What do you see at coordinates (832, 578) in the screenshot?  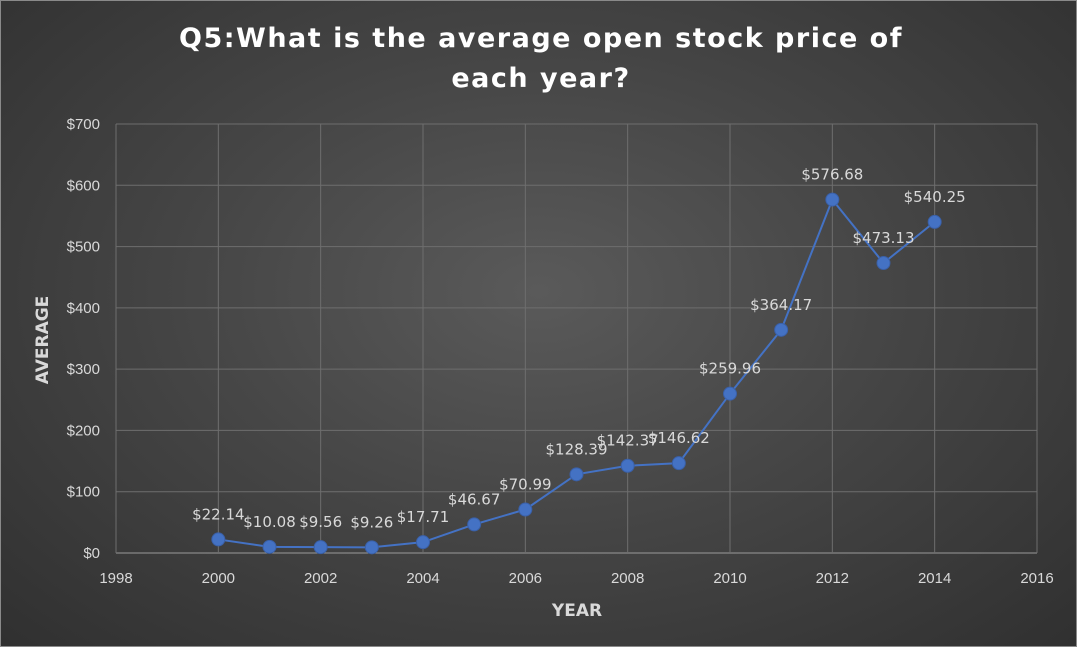 I see `x-tick-label: 2012` at bounding box center [832, 578].